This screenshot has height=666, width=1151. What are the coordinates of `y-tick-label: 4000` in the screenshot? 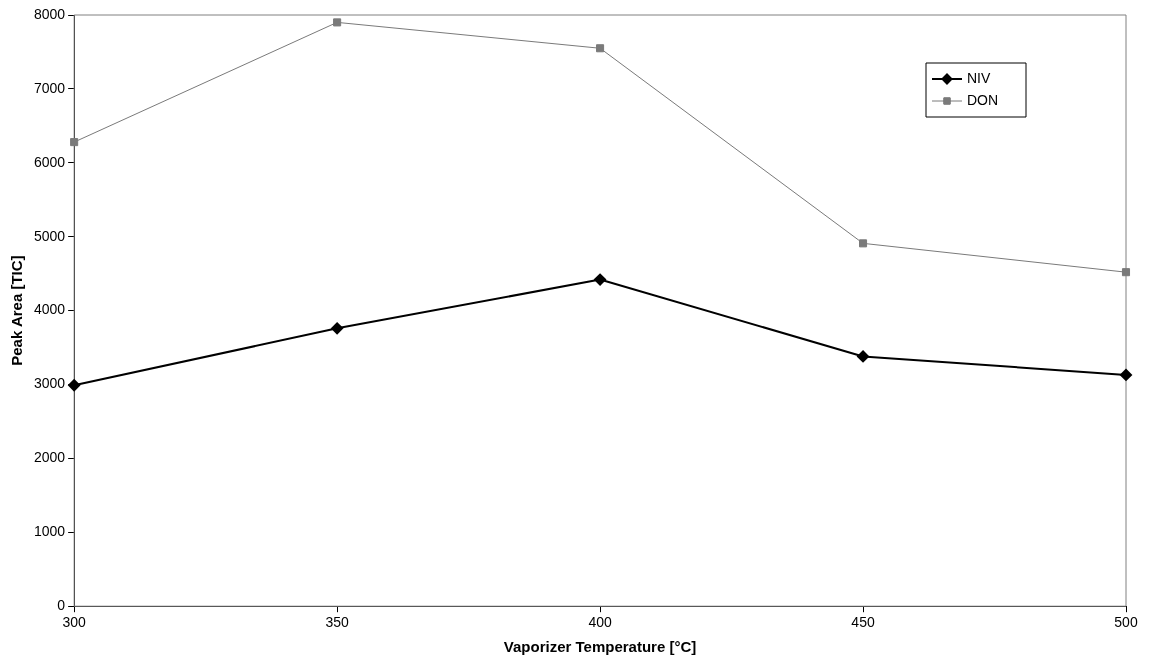 It's located at (49, 309).